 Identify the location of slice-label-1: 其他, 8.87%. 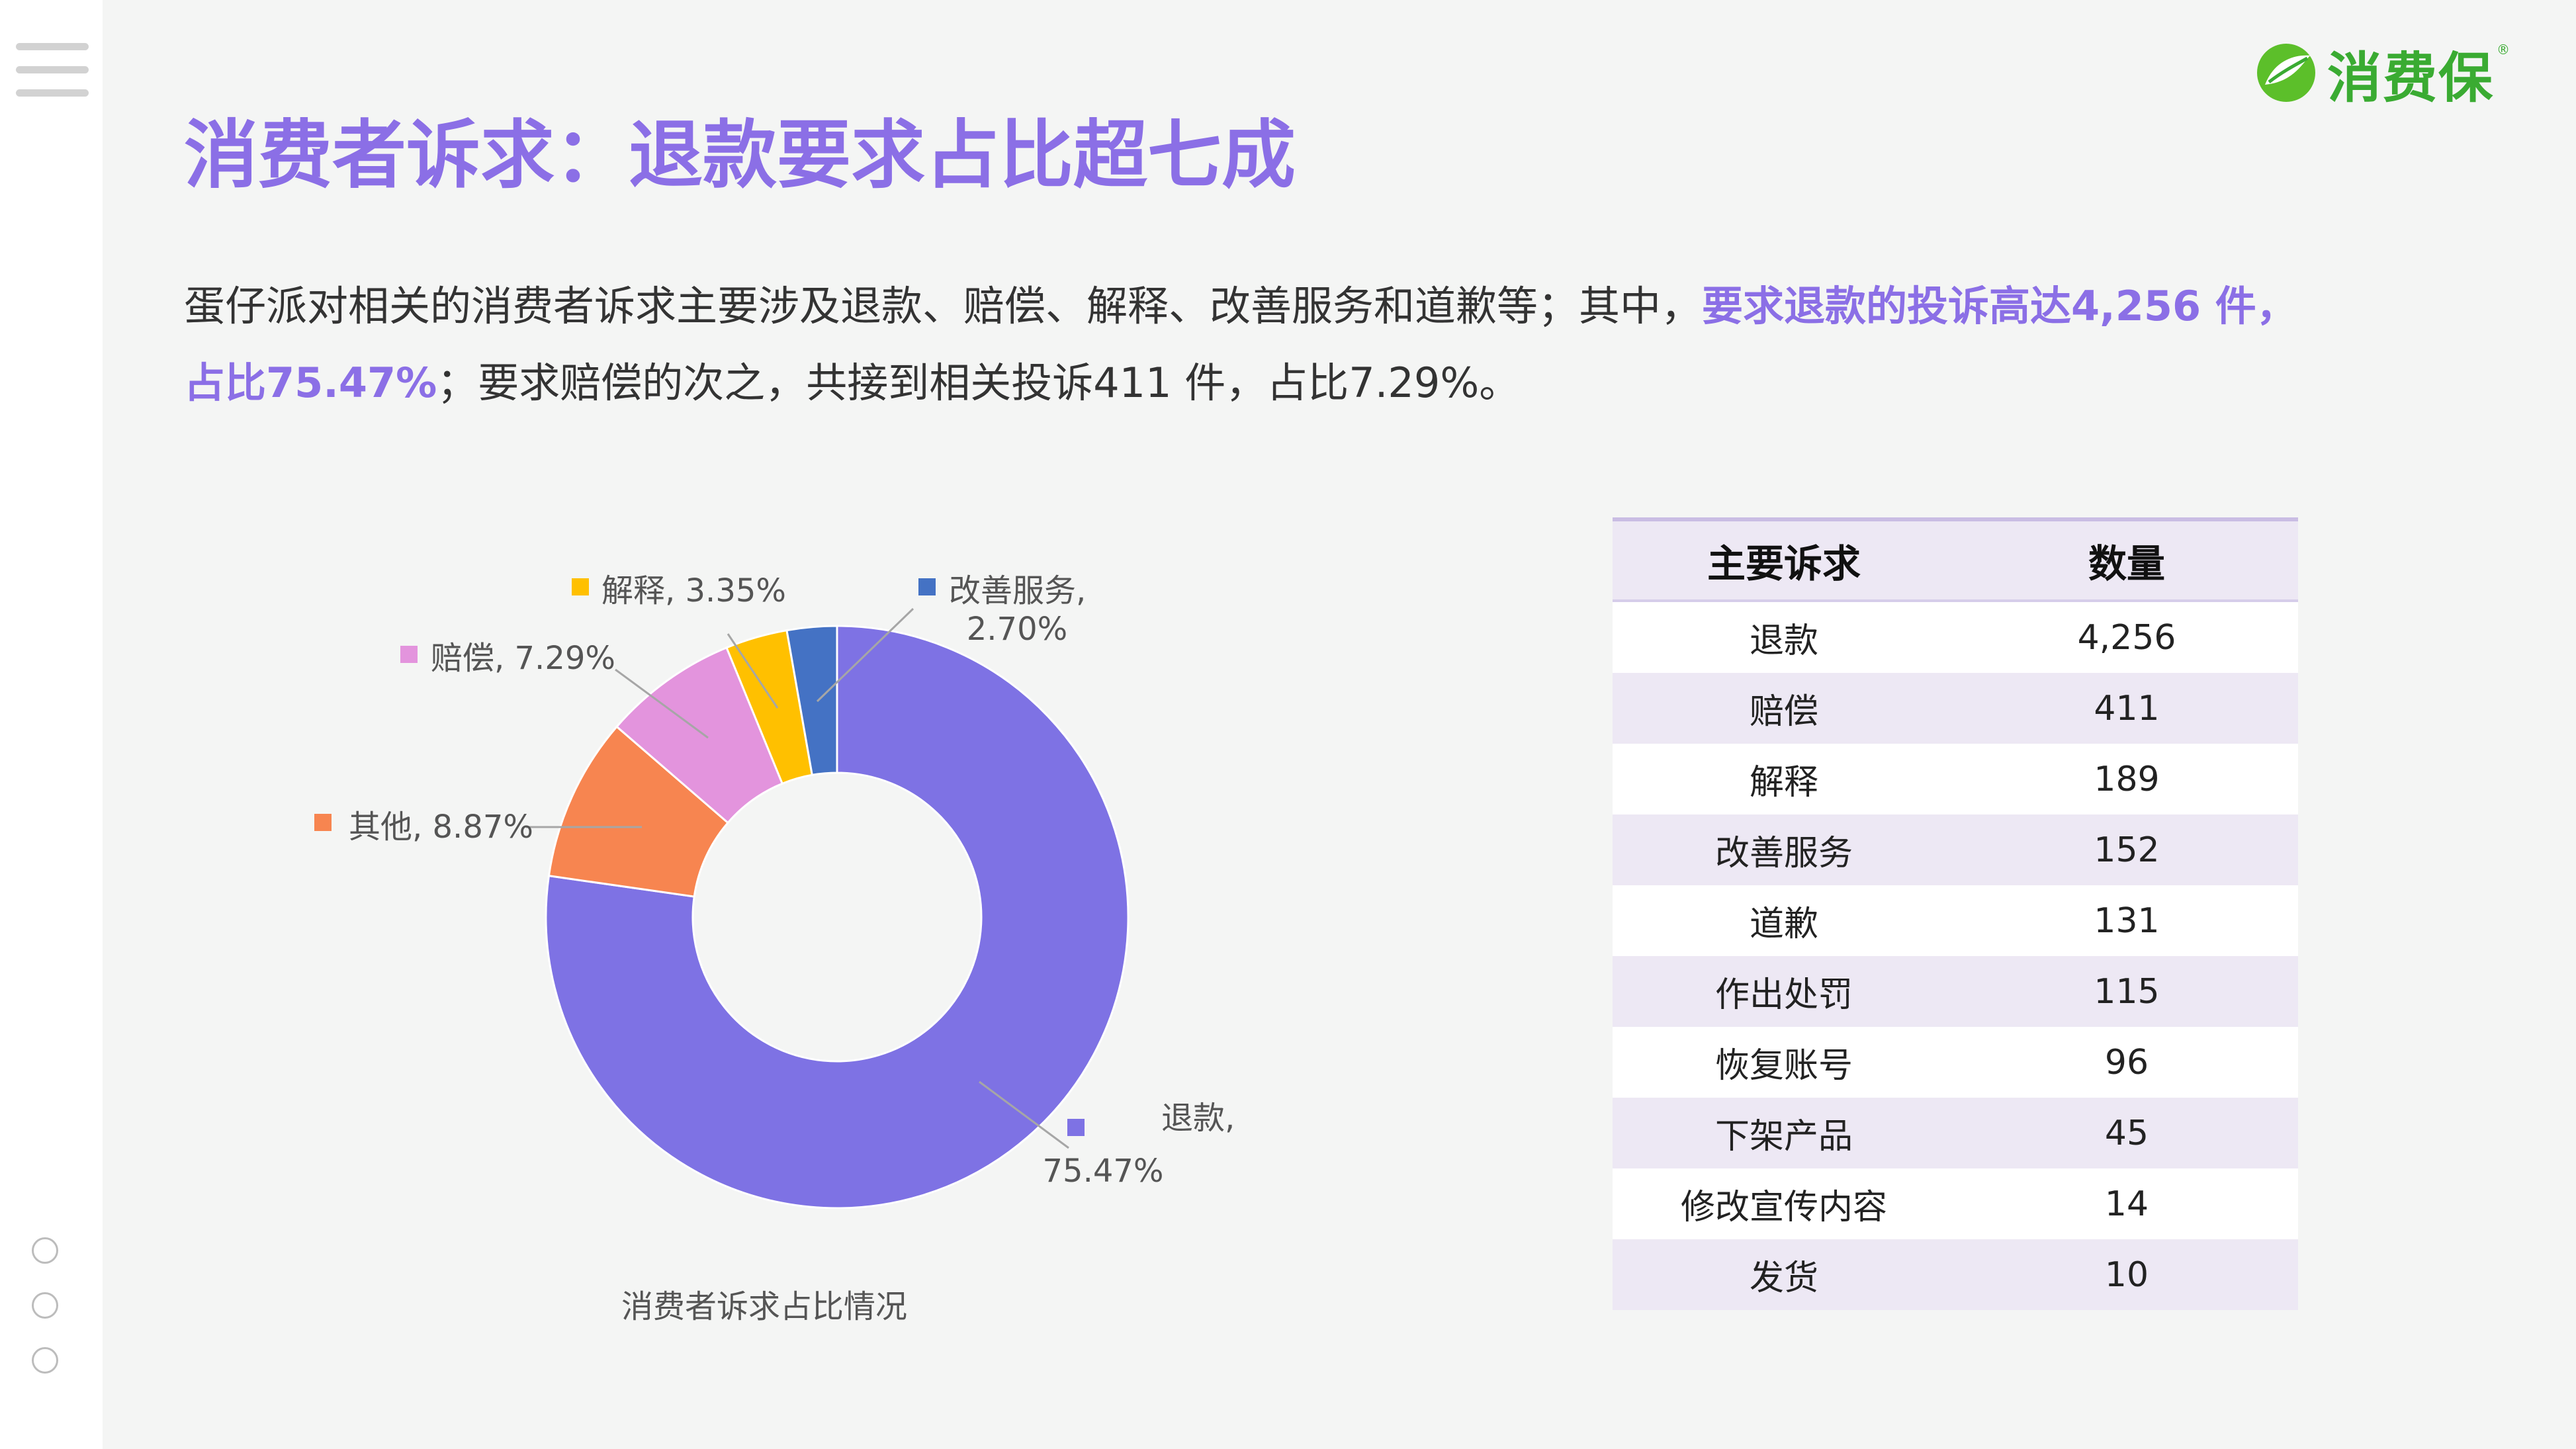
(441, 827).